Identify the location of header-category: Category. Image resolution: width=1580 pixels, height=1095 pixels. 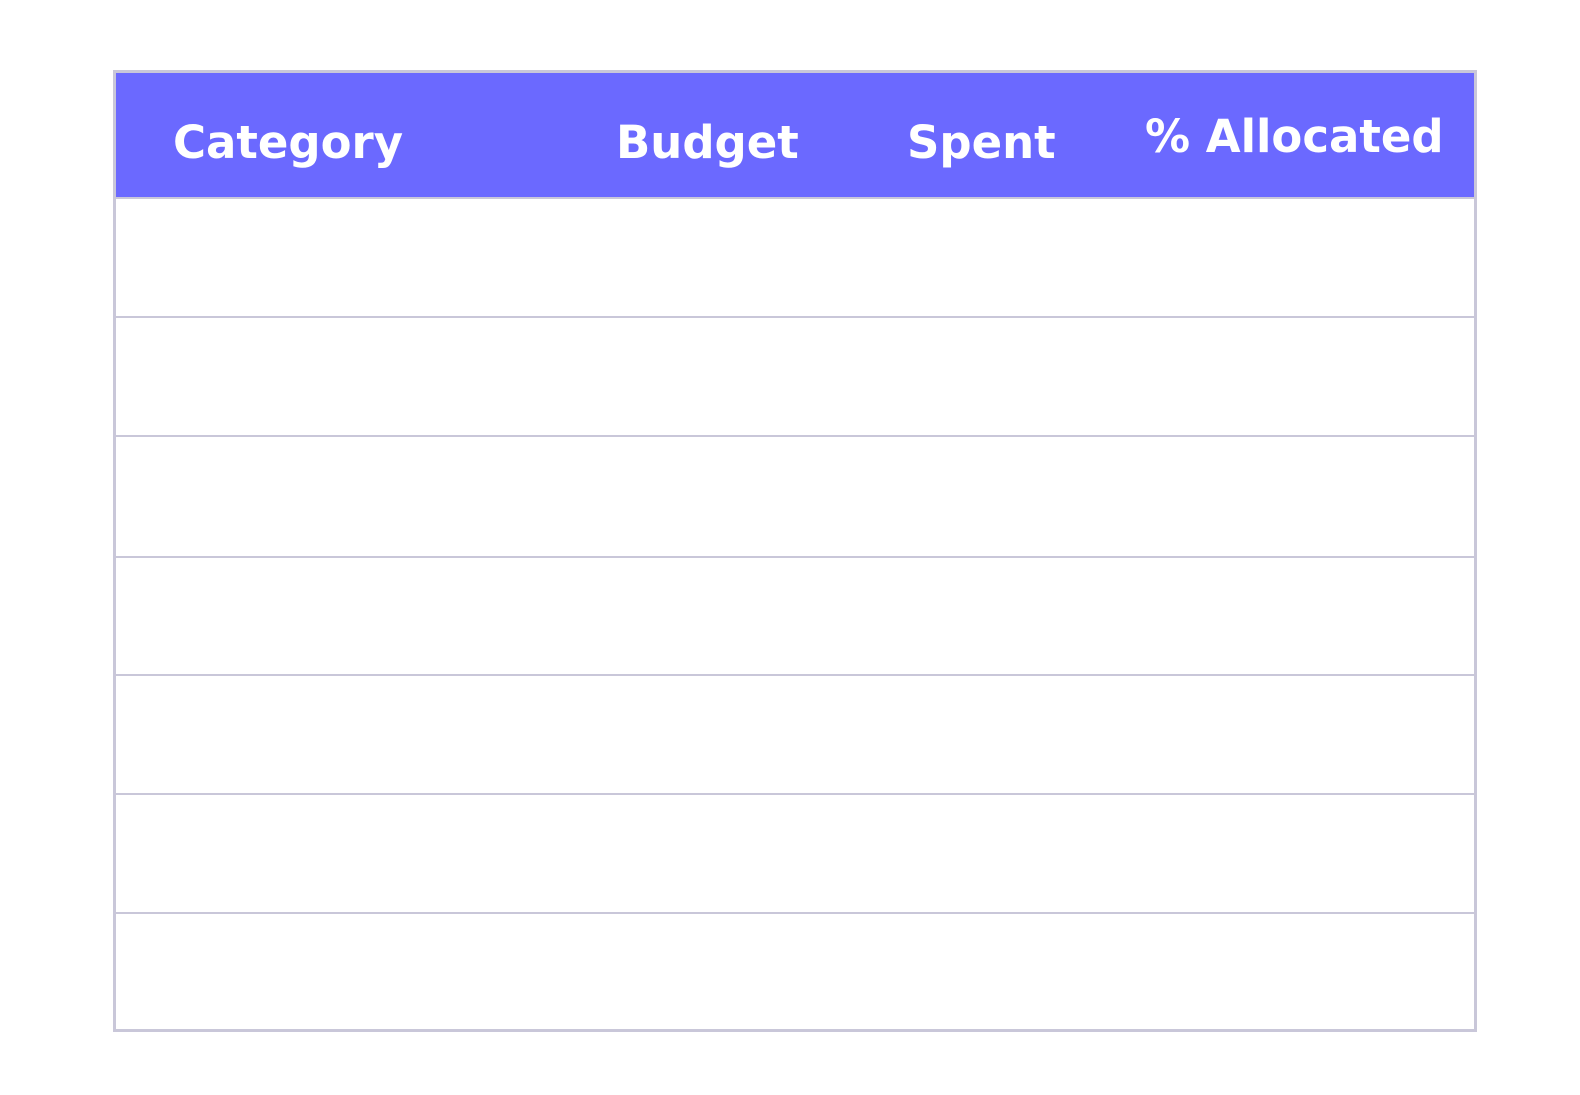
(288, 142).